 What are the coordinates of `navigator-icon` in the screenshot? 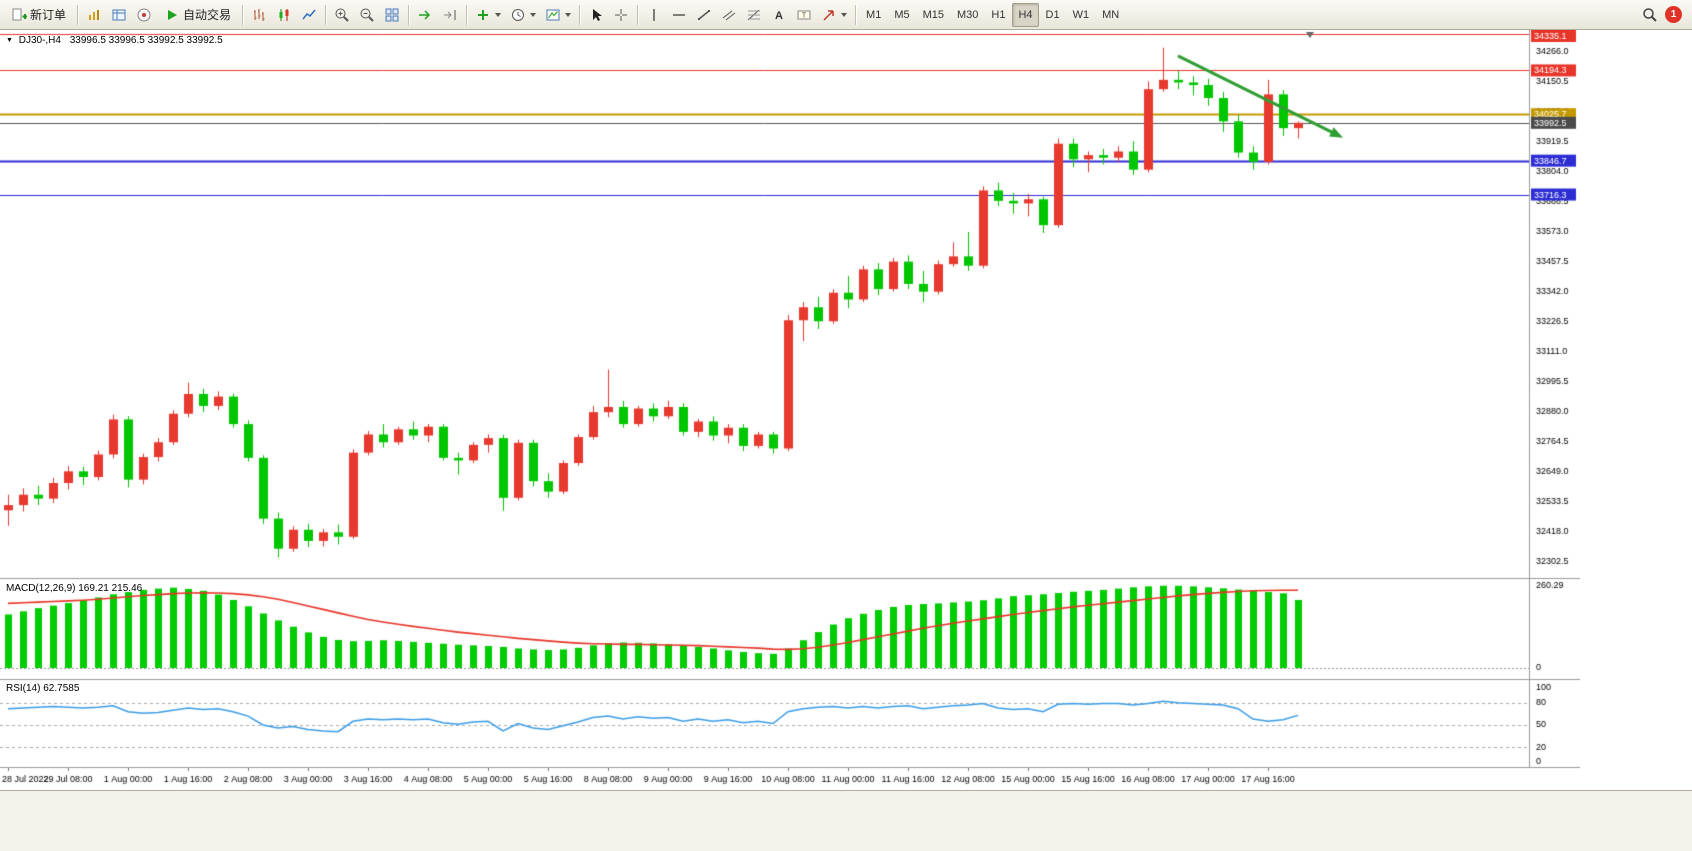 It's located at (144, 14).